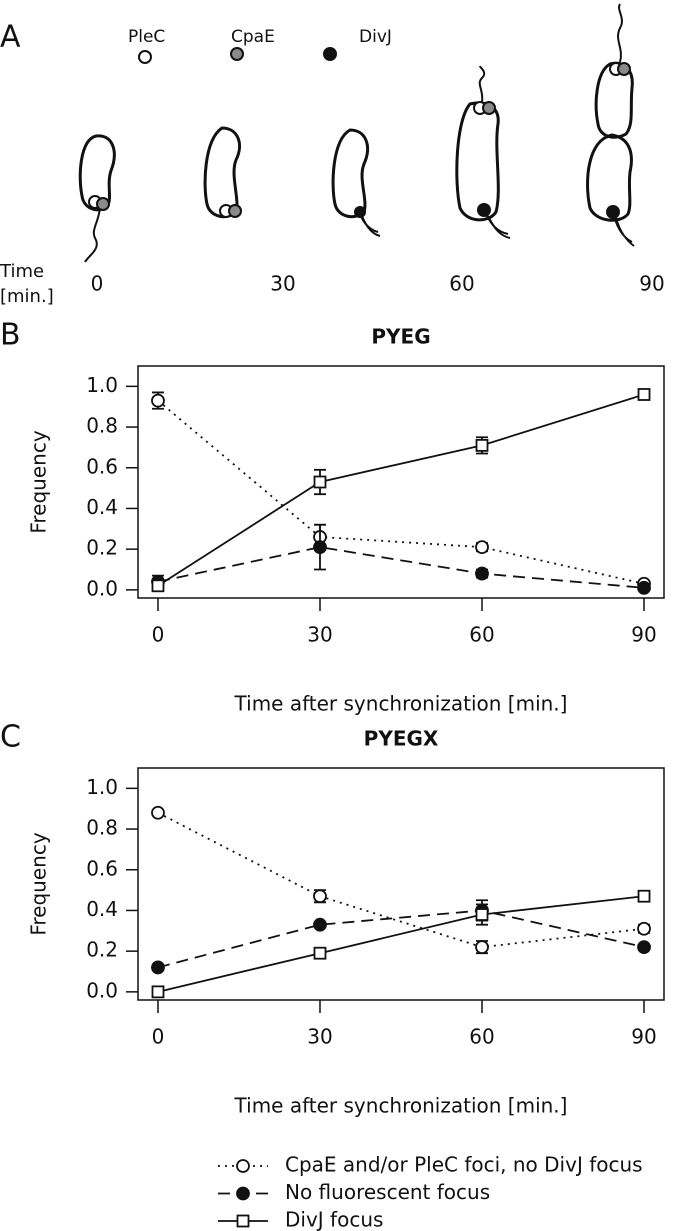 This screenshot has height=1231, width=680. Describe the element at coordinates (97, 284) in the screenshot. I see `time-value: 0` at that location.